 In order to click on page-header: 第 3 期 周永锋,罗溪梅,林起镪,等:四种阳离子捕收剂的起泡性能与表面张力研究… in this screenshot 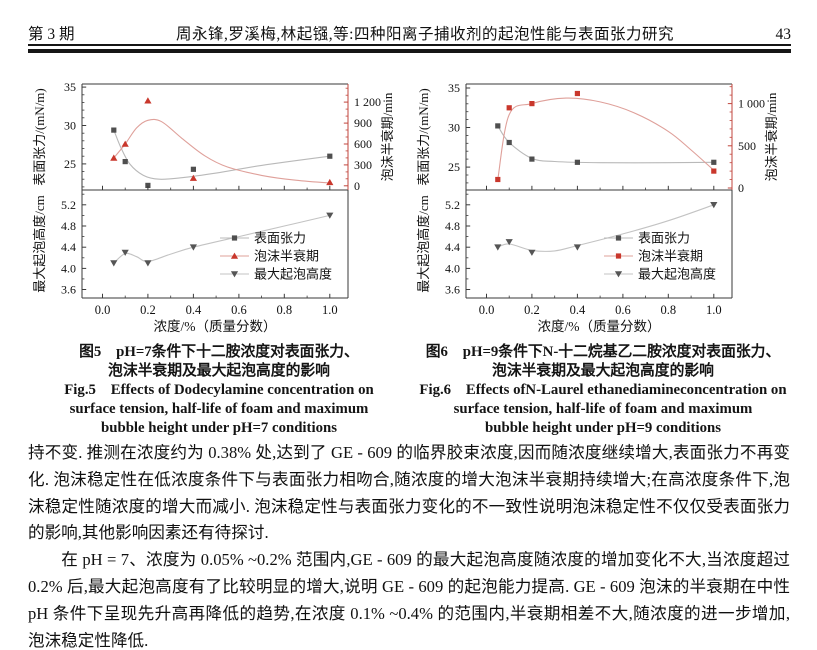, I will do `click(409, 33)`.